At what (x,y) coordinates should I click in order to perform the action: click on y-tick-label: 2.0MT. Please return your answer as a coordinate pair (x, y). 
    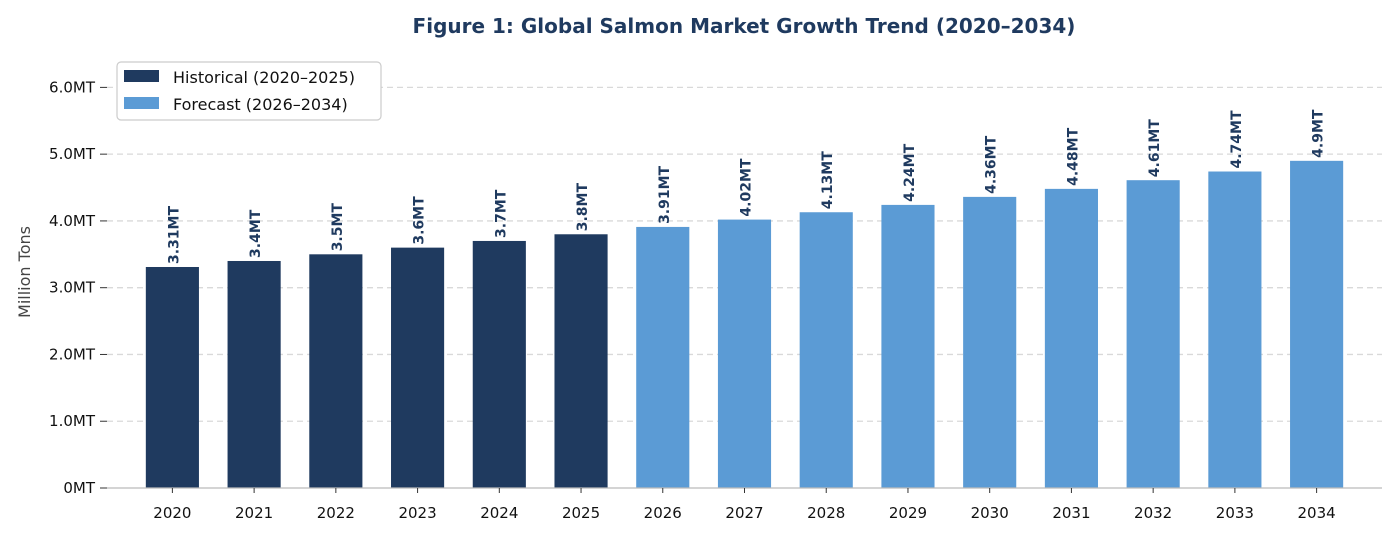
    Looking at the image, I should click on (72, 354).